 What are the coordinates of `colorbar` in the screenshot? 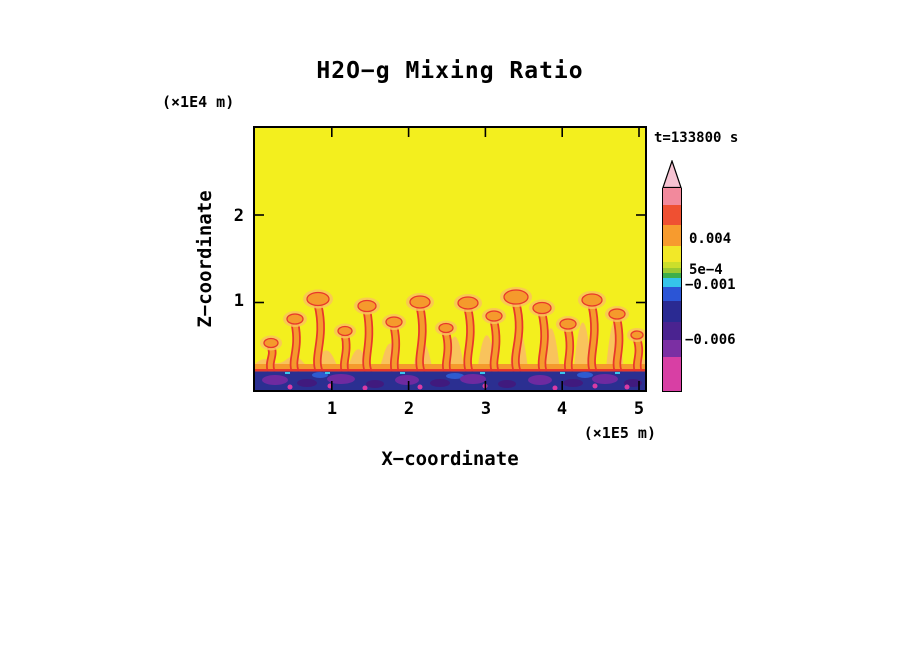 It's located at (672, 276).